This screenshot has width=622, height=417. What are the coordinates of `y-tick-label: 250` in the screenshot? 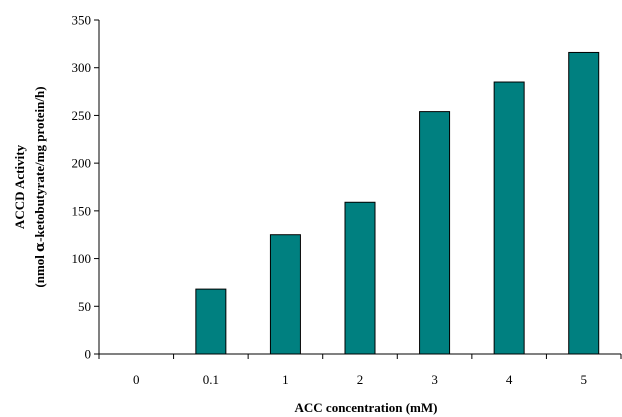 It's located at (82, 115).